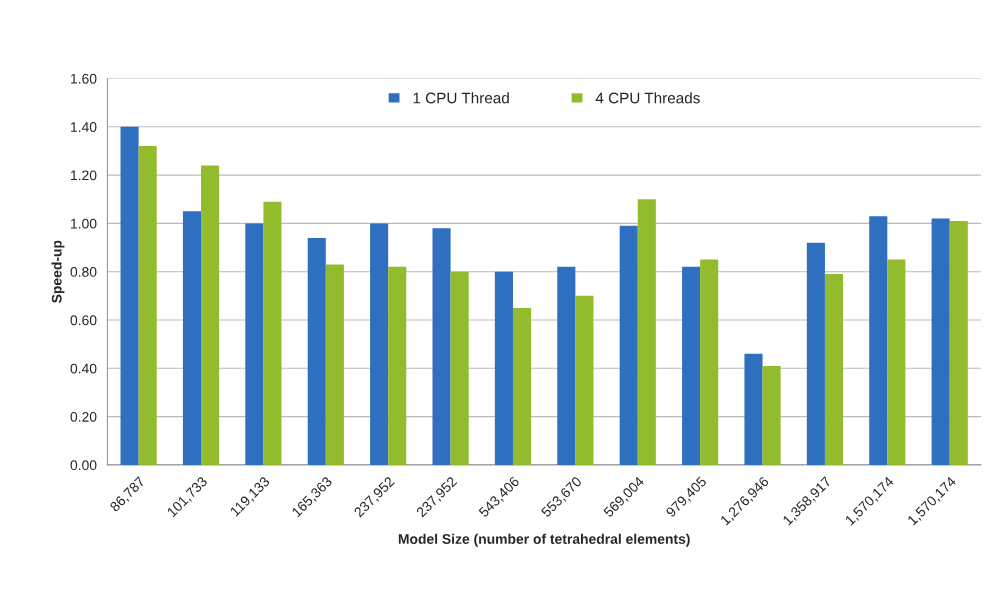  Describe the element at coordinates (647, 98) in the screenshot. I see `legend-label: 4 CPU Threads` at that location.